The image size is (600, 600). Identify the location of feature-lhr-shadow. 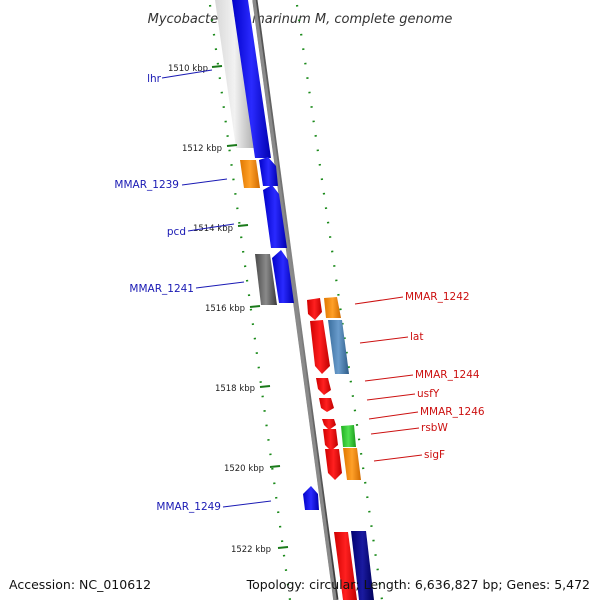
(234, 74).